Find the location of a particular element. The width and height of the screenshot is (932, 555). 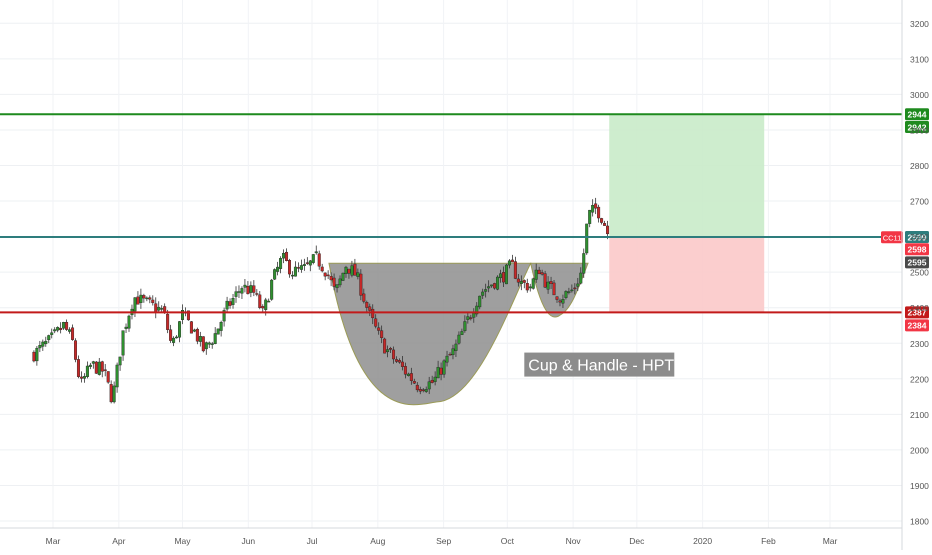

price-label-text: 2942 is located at coordinates (917, 127).